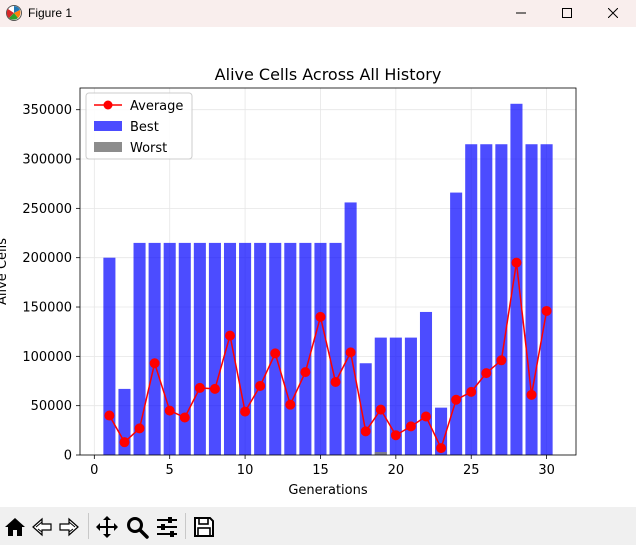 The height and width of the screenshot is (545, 636). Describe the element at coordinates (108, 105) in the screenshot. I see `legend-marker` at that location.